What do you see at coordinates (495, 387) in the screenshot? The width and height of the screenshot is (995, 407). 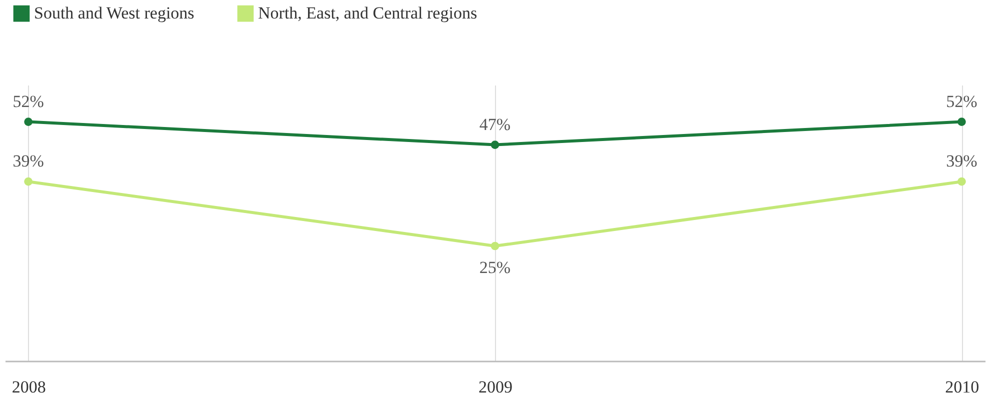 I see `x-tick-label: 2009` at bounding box center [495, 387].